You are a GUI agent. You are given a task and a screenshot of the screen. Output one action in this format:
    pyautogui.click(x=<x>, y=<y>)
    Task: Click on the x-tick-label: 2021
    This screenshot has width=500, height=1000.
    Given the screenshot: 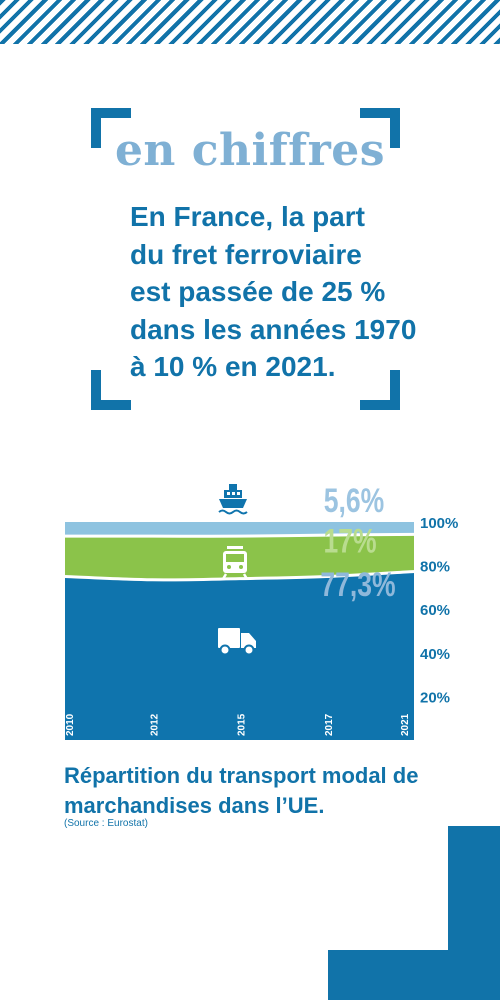 What is the action you would take?
    pyautogui.click(x=405, y=724)
    